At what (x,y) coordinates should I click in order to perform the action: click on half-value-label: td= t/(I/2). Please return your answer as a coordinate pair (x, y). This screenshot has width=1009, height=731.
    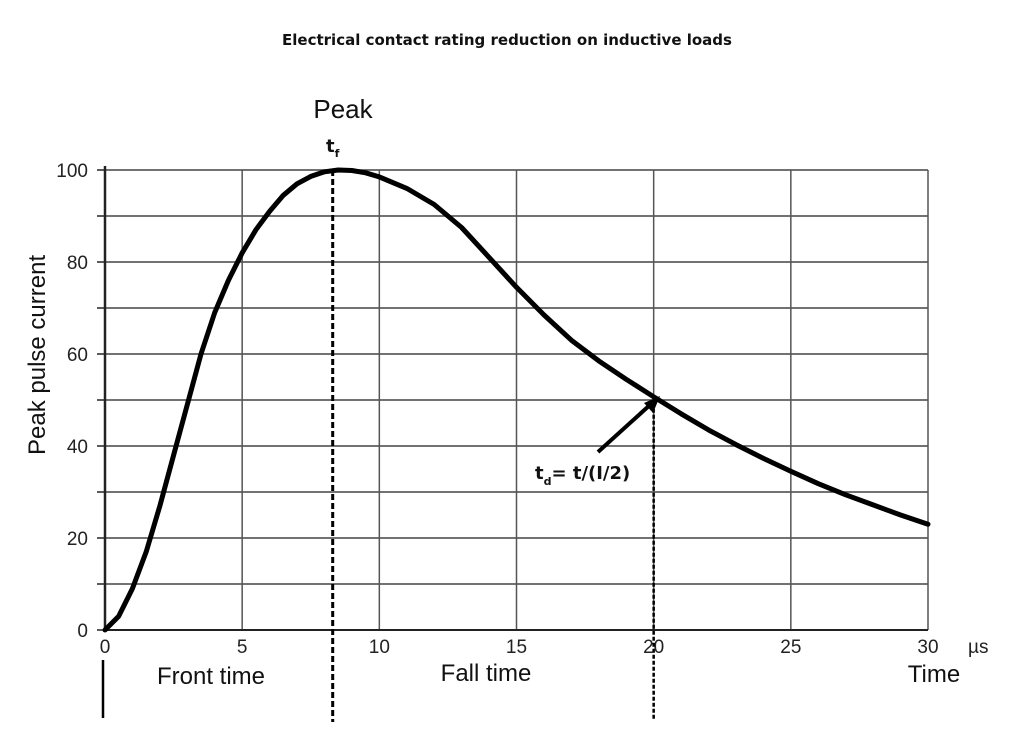
    Looking at the image, I should click on (582, 475).